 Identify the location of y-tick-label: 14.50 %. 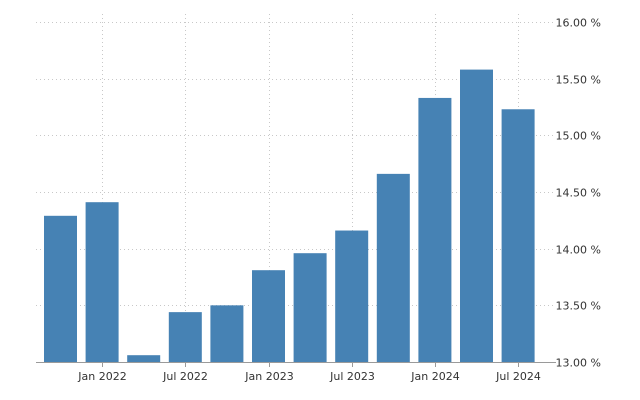
(578, 193).